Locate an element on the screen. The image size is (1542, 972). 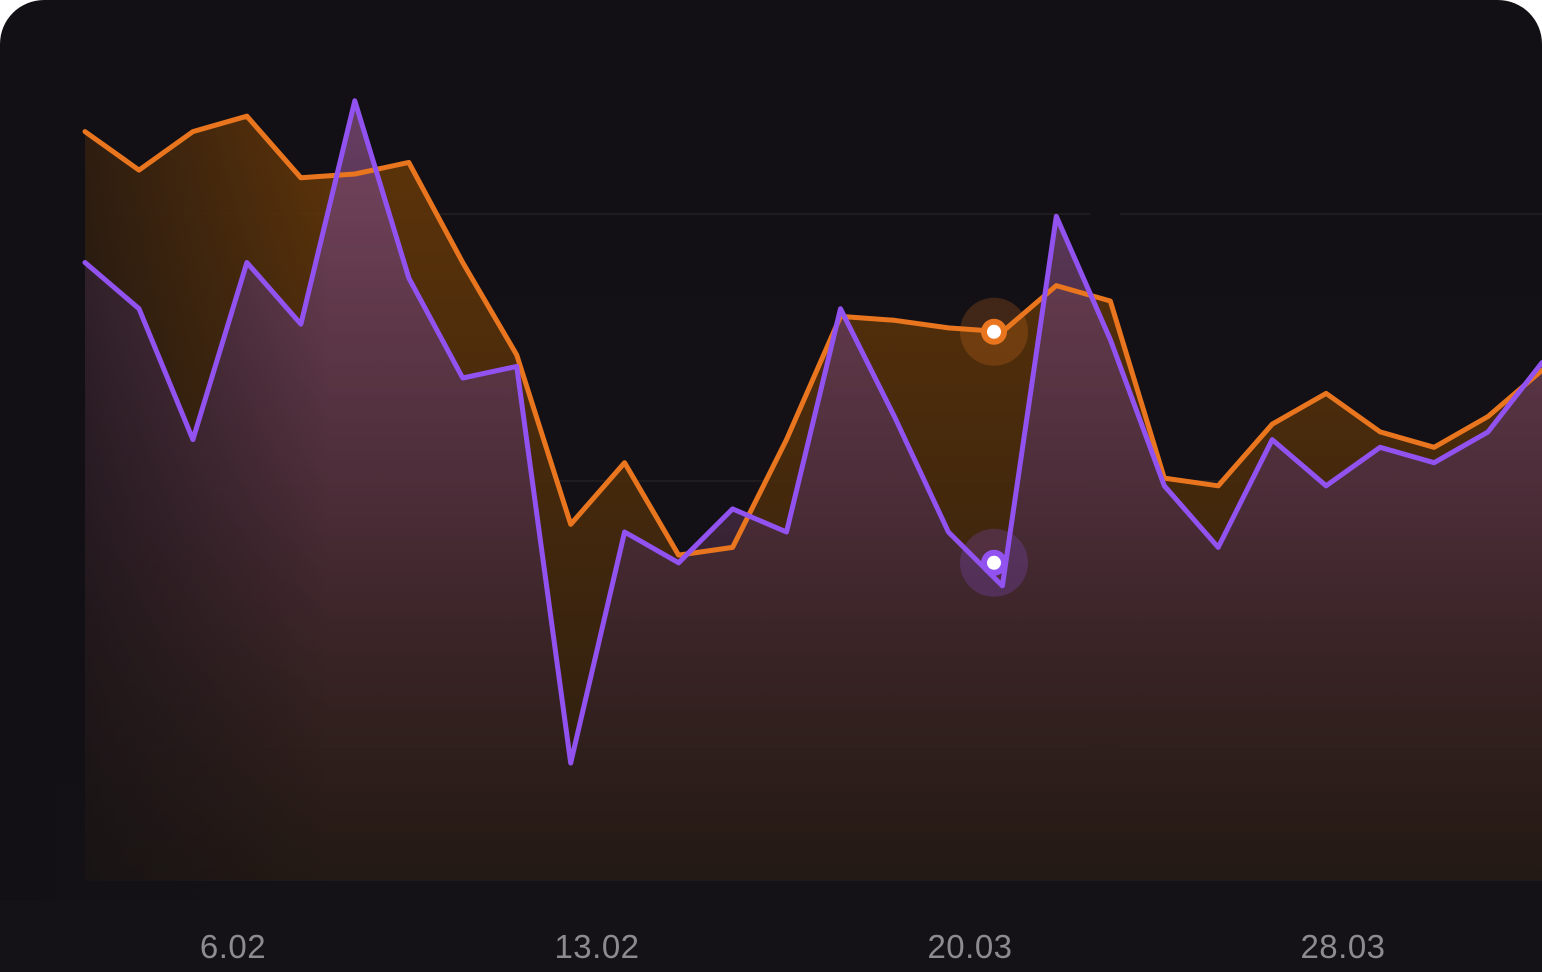
x-axis-ticks: 6.02 13.02 20.03 28.03 is located at coordinates (792, 946).